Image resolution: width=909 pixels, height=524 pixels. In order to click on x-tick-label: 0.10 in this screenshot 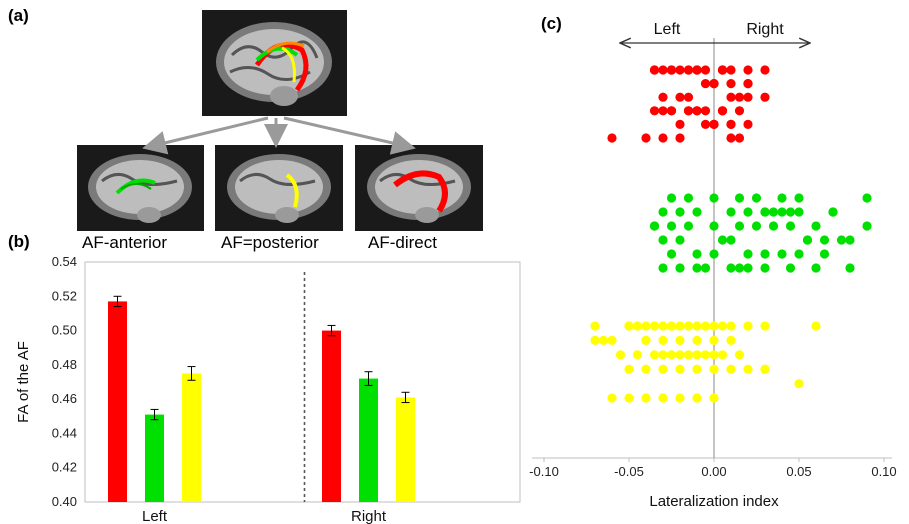, I will do `click(883, 471)`.